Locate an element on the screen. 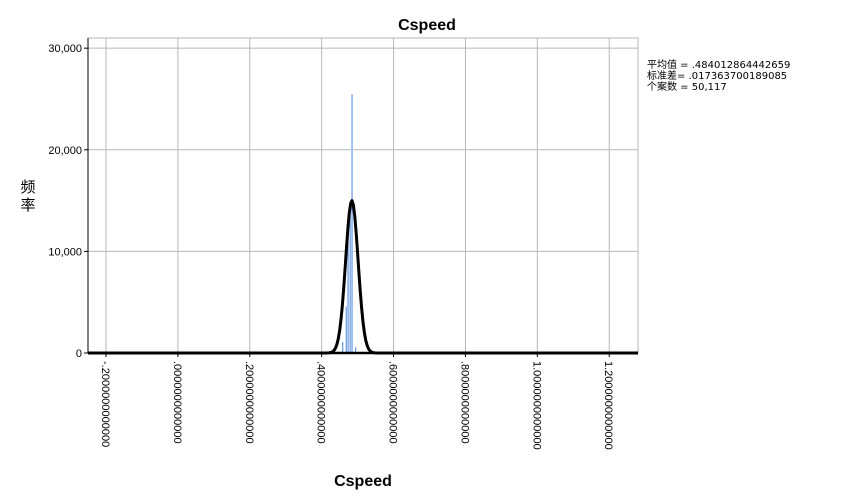 Image resolution: width=854 pixels, height=504 pixels. stat-std-dev: 标准差= .017363700189085 is located at coordinates (717, 75).